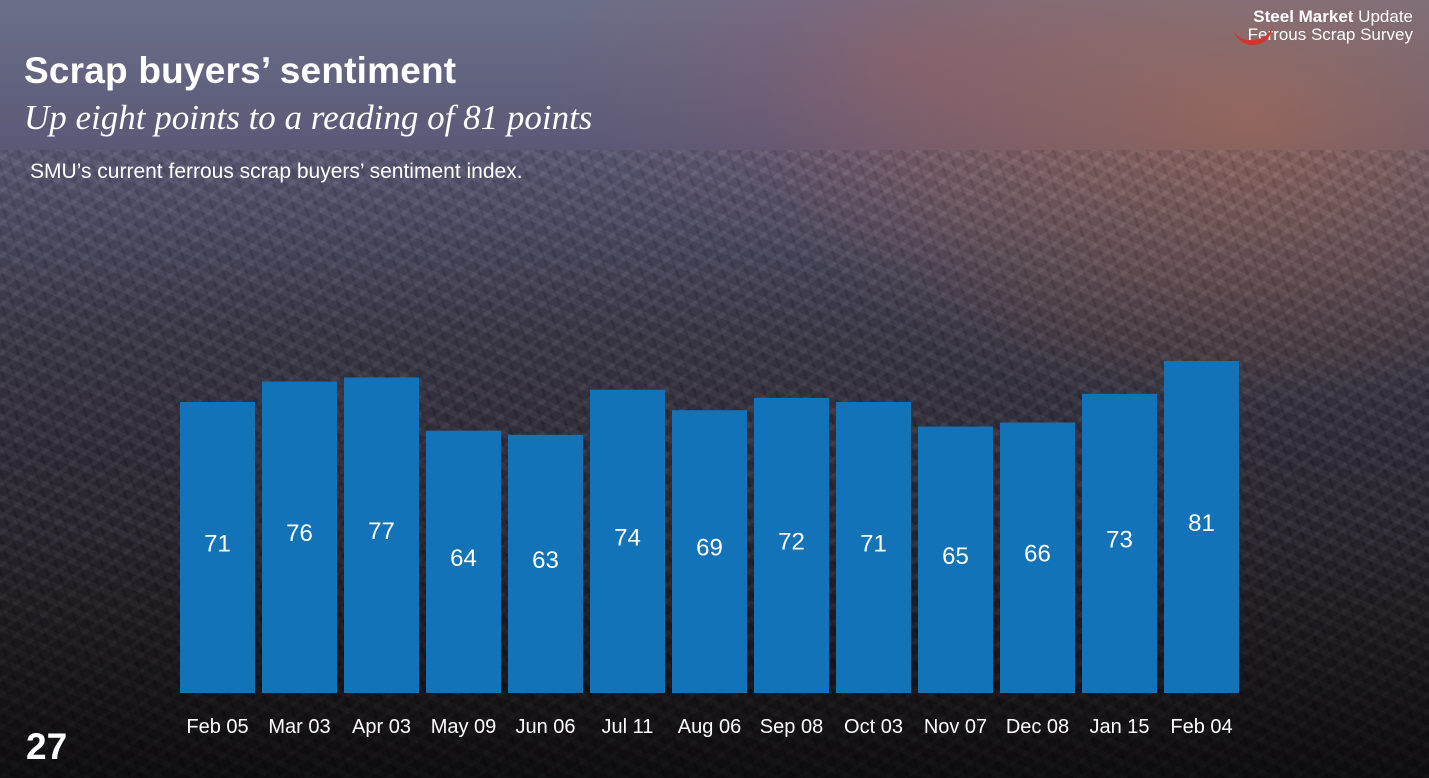  Describe the element at coordinates (217, 727) in the screenshot. I see `x-tick-label: Feb 05` at that location.